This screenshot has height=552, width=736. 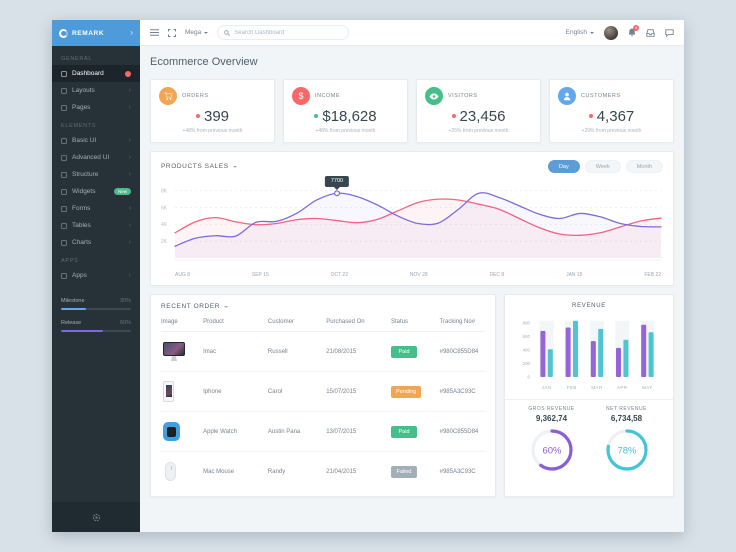 I want to click on cell-purchased: 15/07/2015, so click(x=359, y=391).